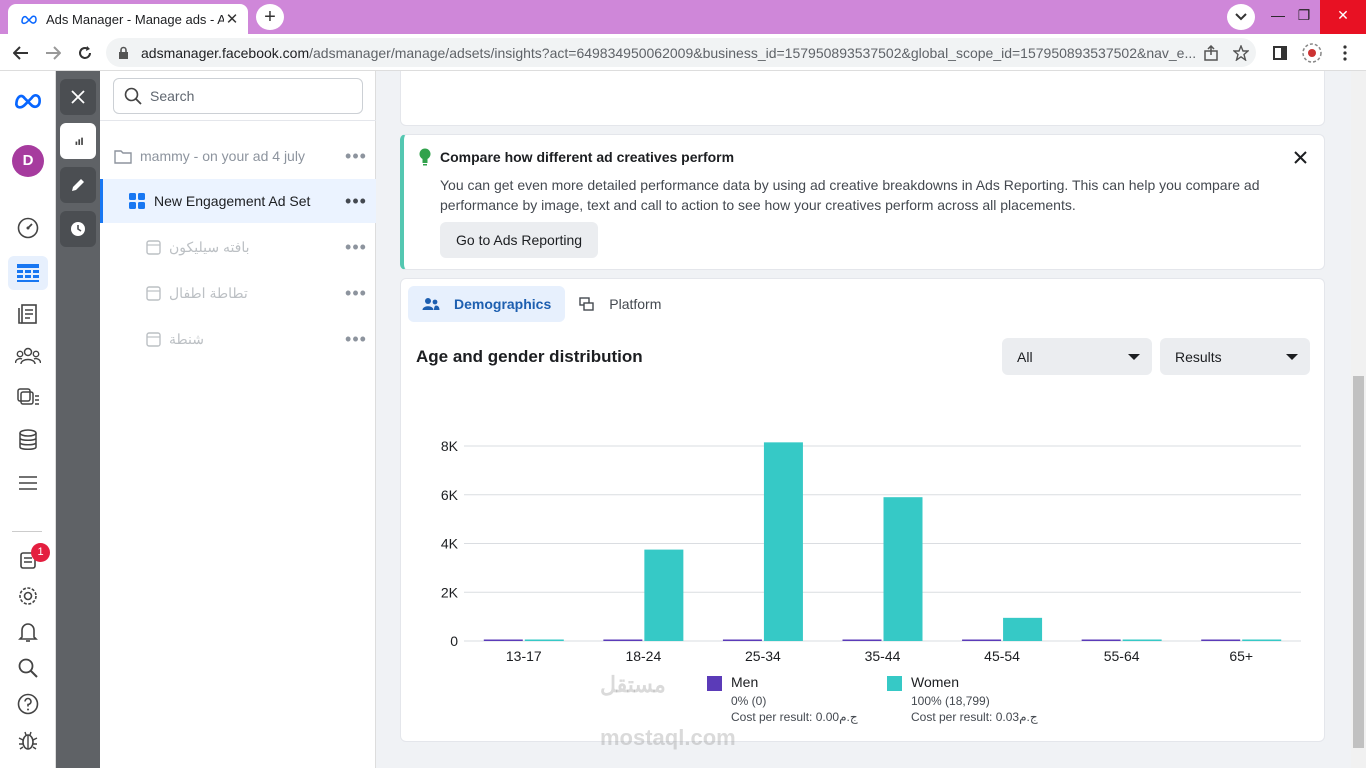 The height and width of the screenshot is (768, 1366). Describe the element at coordinates (1211, 52) in the screenshot. I see `share-icon` at that location.